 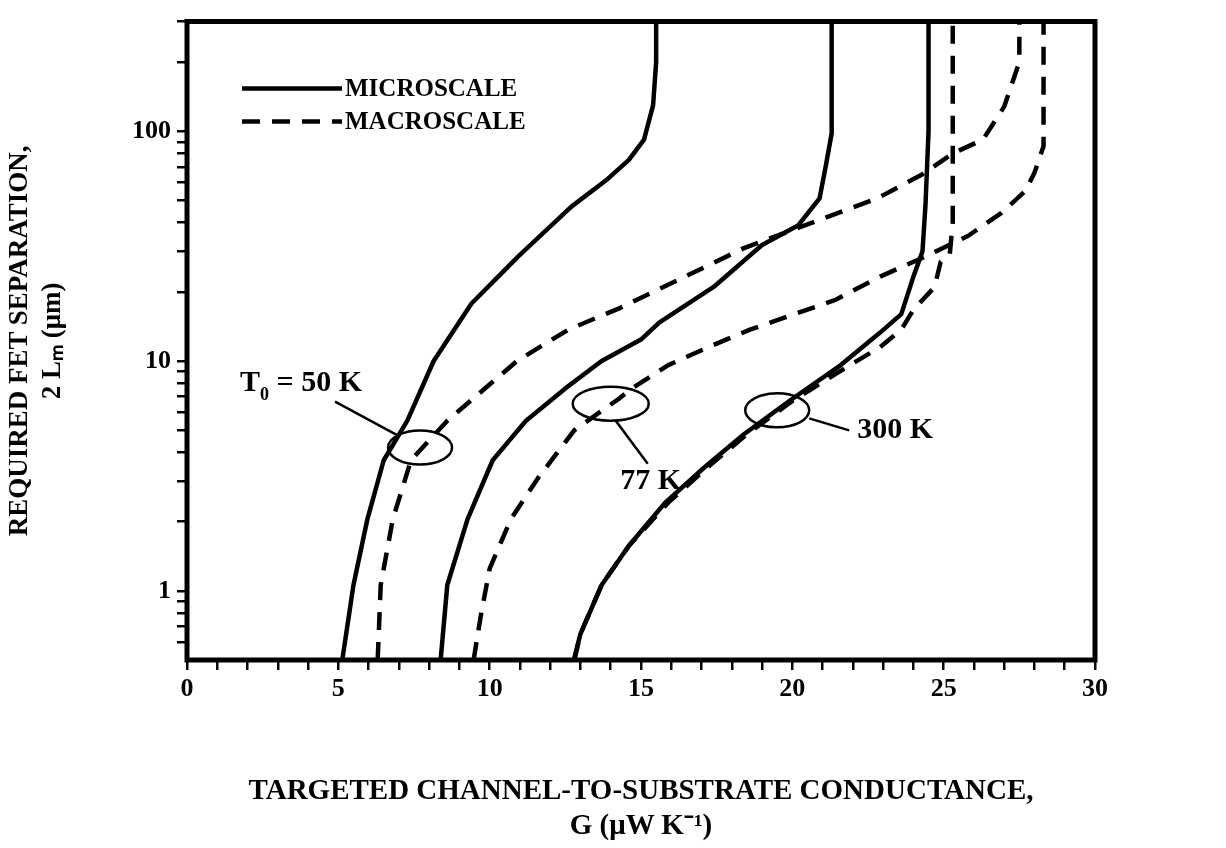 What do you see at coordinates (164, 589) in the screenshot?
I see `y-tick-label: 1` at bounding box center [164, 589].